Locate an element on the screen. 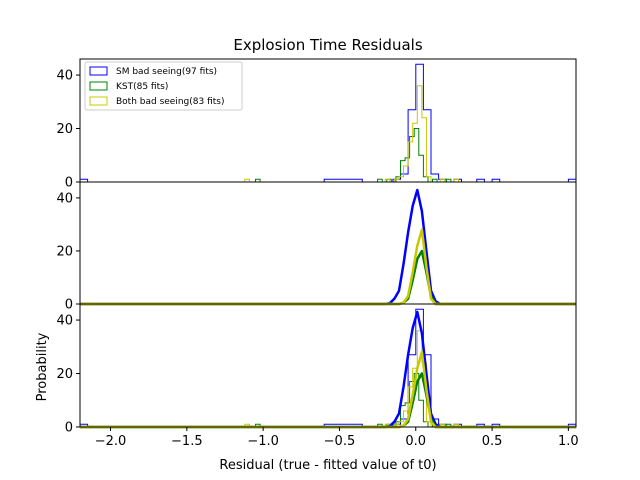 Image resolution: width=640 pixels, height=480 pixels. legend-entry-sm: SM bad seeing(97 fits) is located at coordinates (153, 71).